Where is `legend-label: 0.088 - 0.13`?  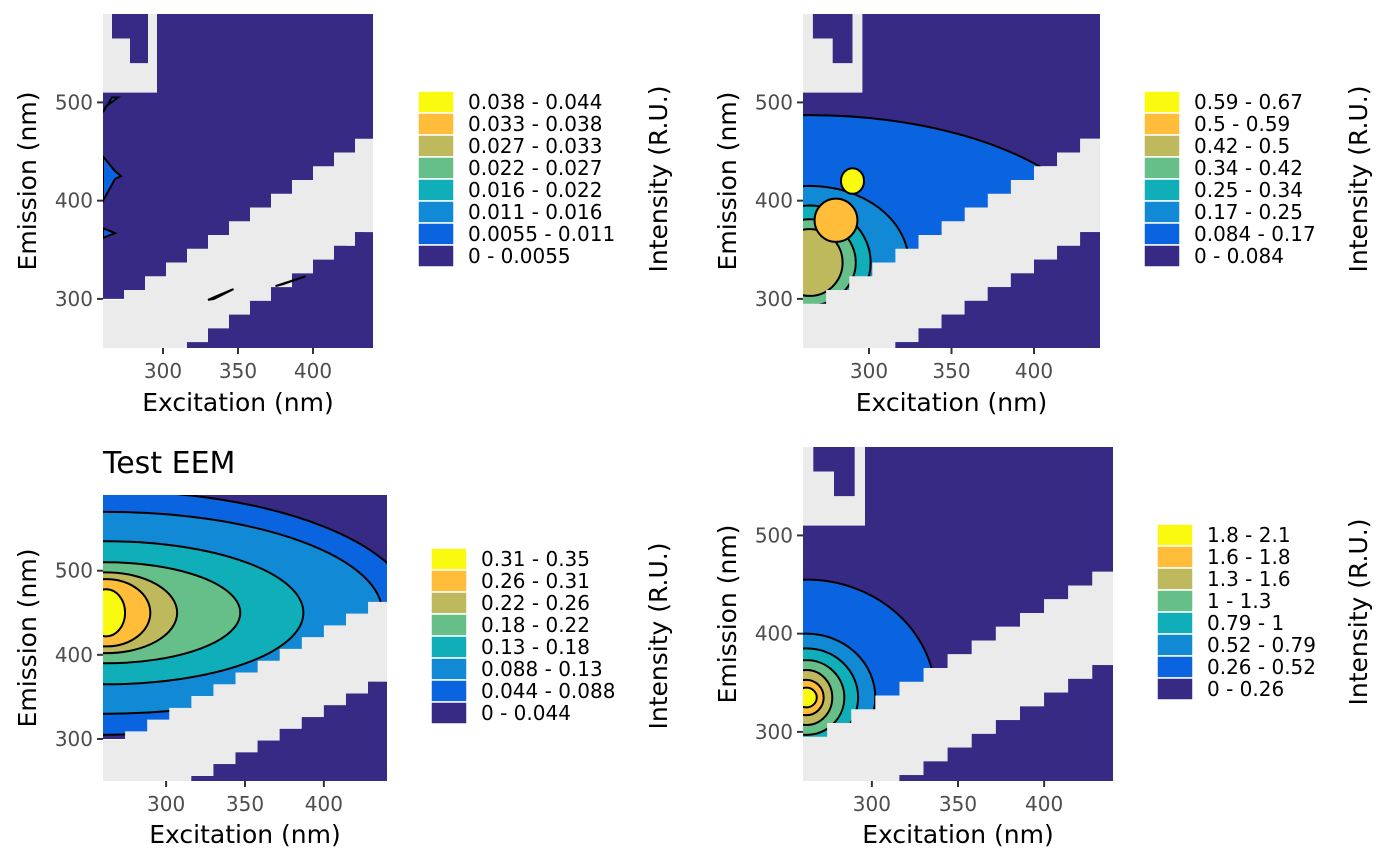
legend-label: 0.088 - 0.13 is located at coordinates (542, 669).